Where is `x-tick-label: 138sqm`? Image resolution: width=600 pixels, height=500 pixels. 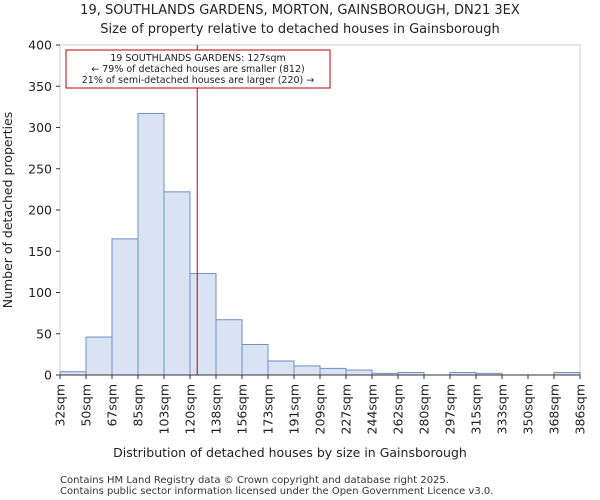
x-tick-label: 138sqm is located at coordinates (216, 409).